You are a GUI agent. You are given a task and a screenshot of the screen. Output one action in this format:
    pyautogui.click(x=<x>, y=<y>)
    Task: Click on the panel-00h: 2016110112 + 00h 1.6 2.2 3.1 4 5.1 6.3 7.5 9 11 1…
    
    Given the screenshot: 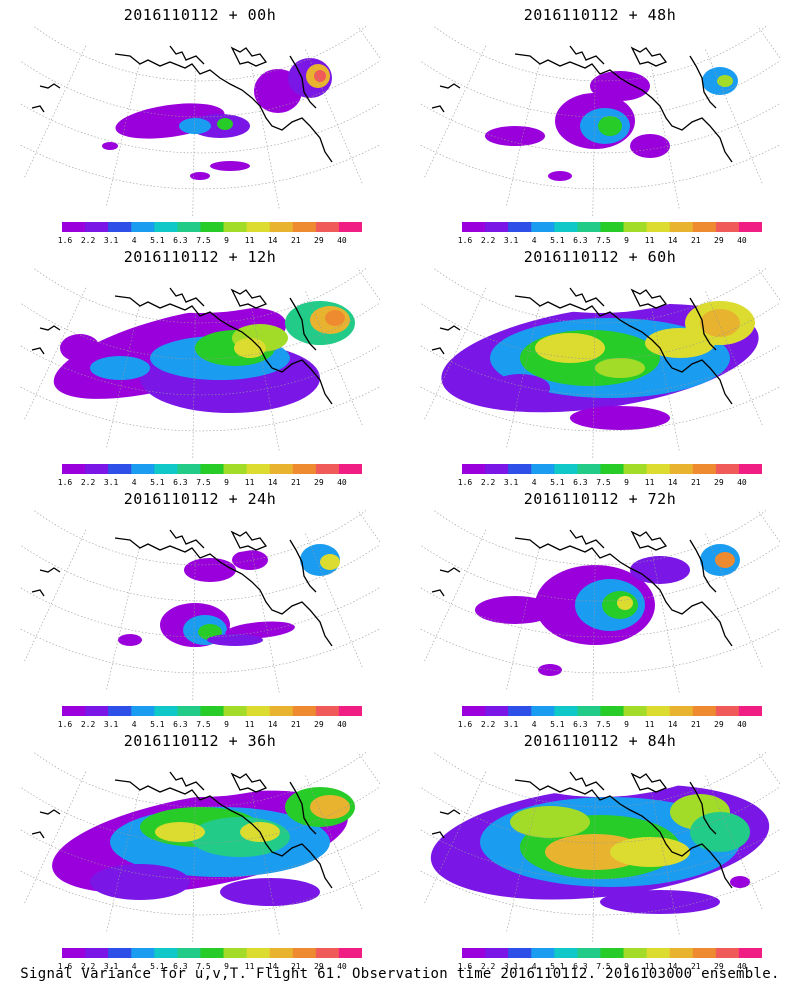 What is the action you would take?
    pyautogui.click(x=200, y=125)
    